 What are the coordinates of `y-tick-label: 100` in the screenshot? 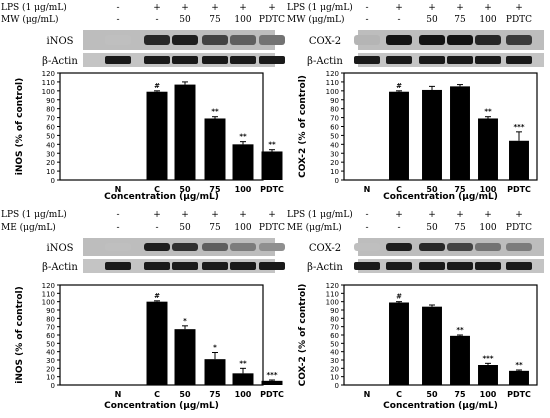 It's located at (48, 303).